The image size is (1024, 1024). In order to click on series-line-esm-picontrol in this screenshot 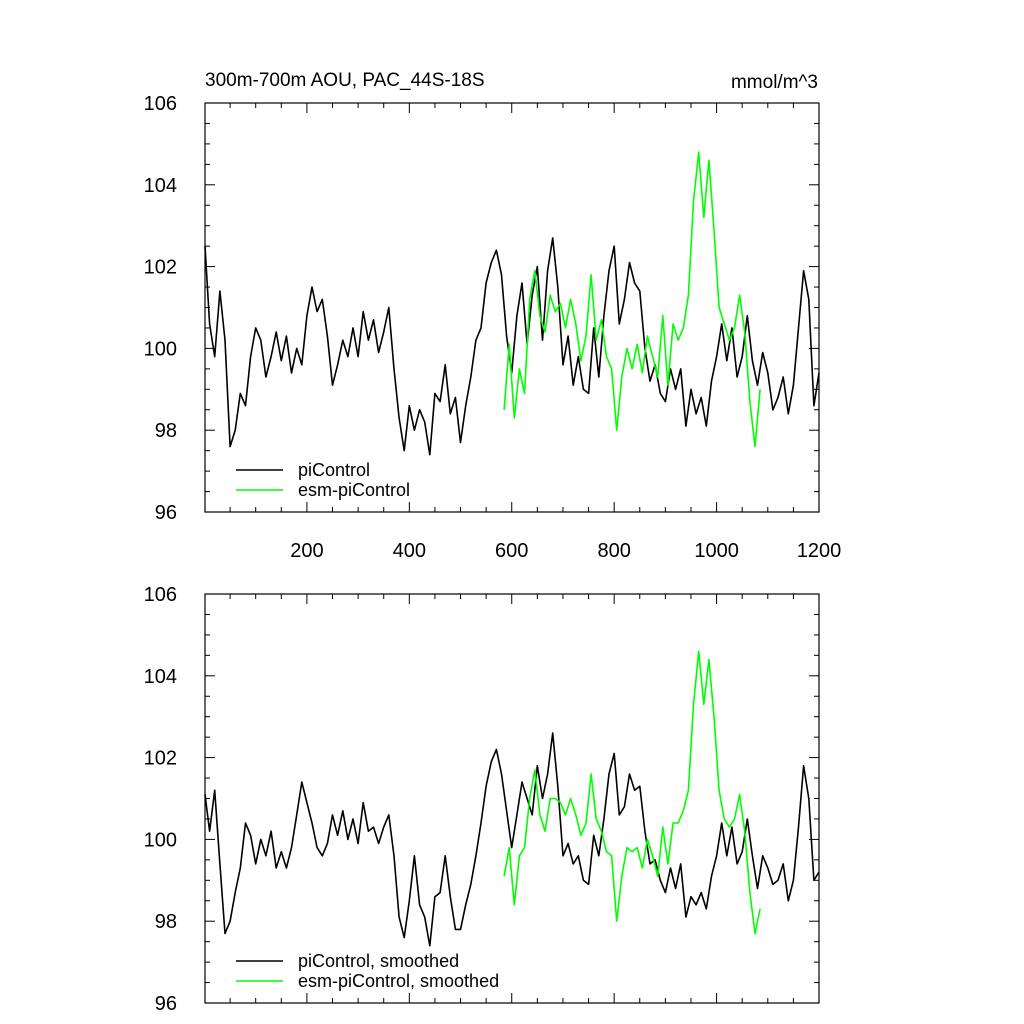, I will do `click(632, 299)`.